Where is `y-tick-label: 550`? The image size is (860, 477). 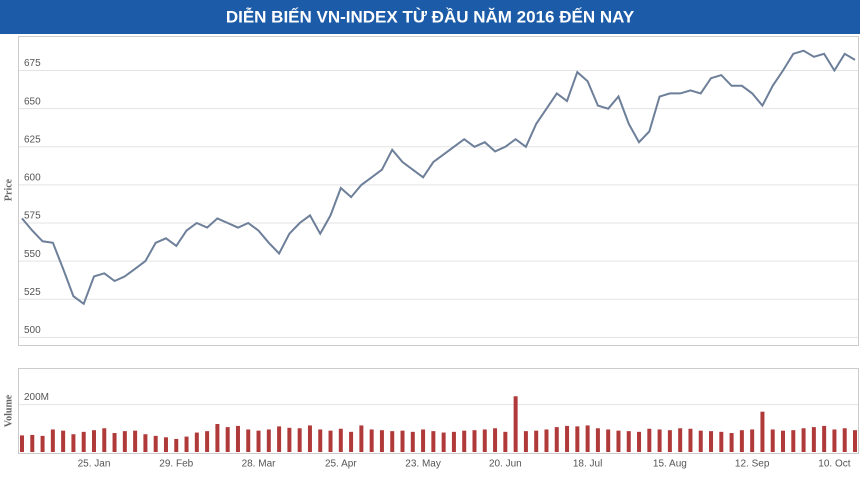
y-tick-label: 550 is located at coordinates (32, 254).